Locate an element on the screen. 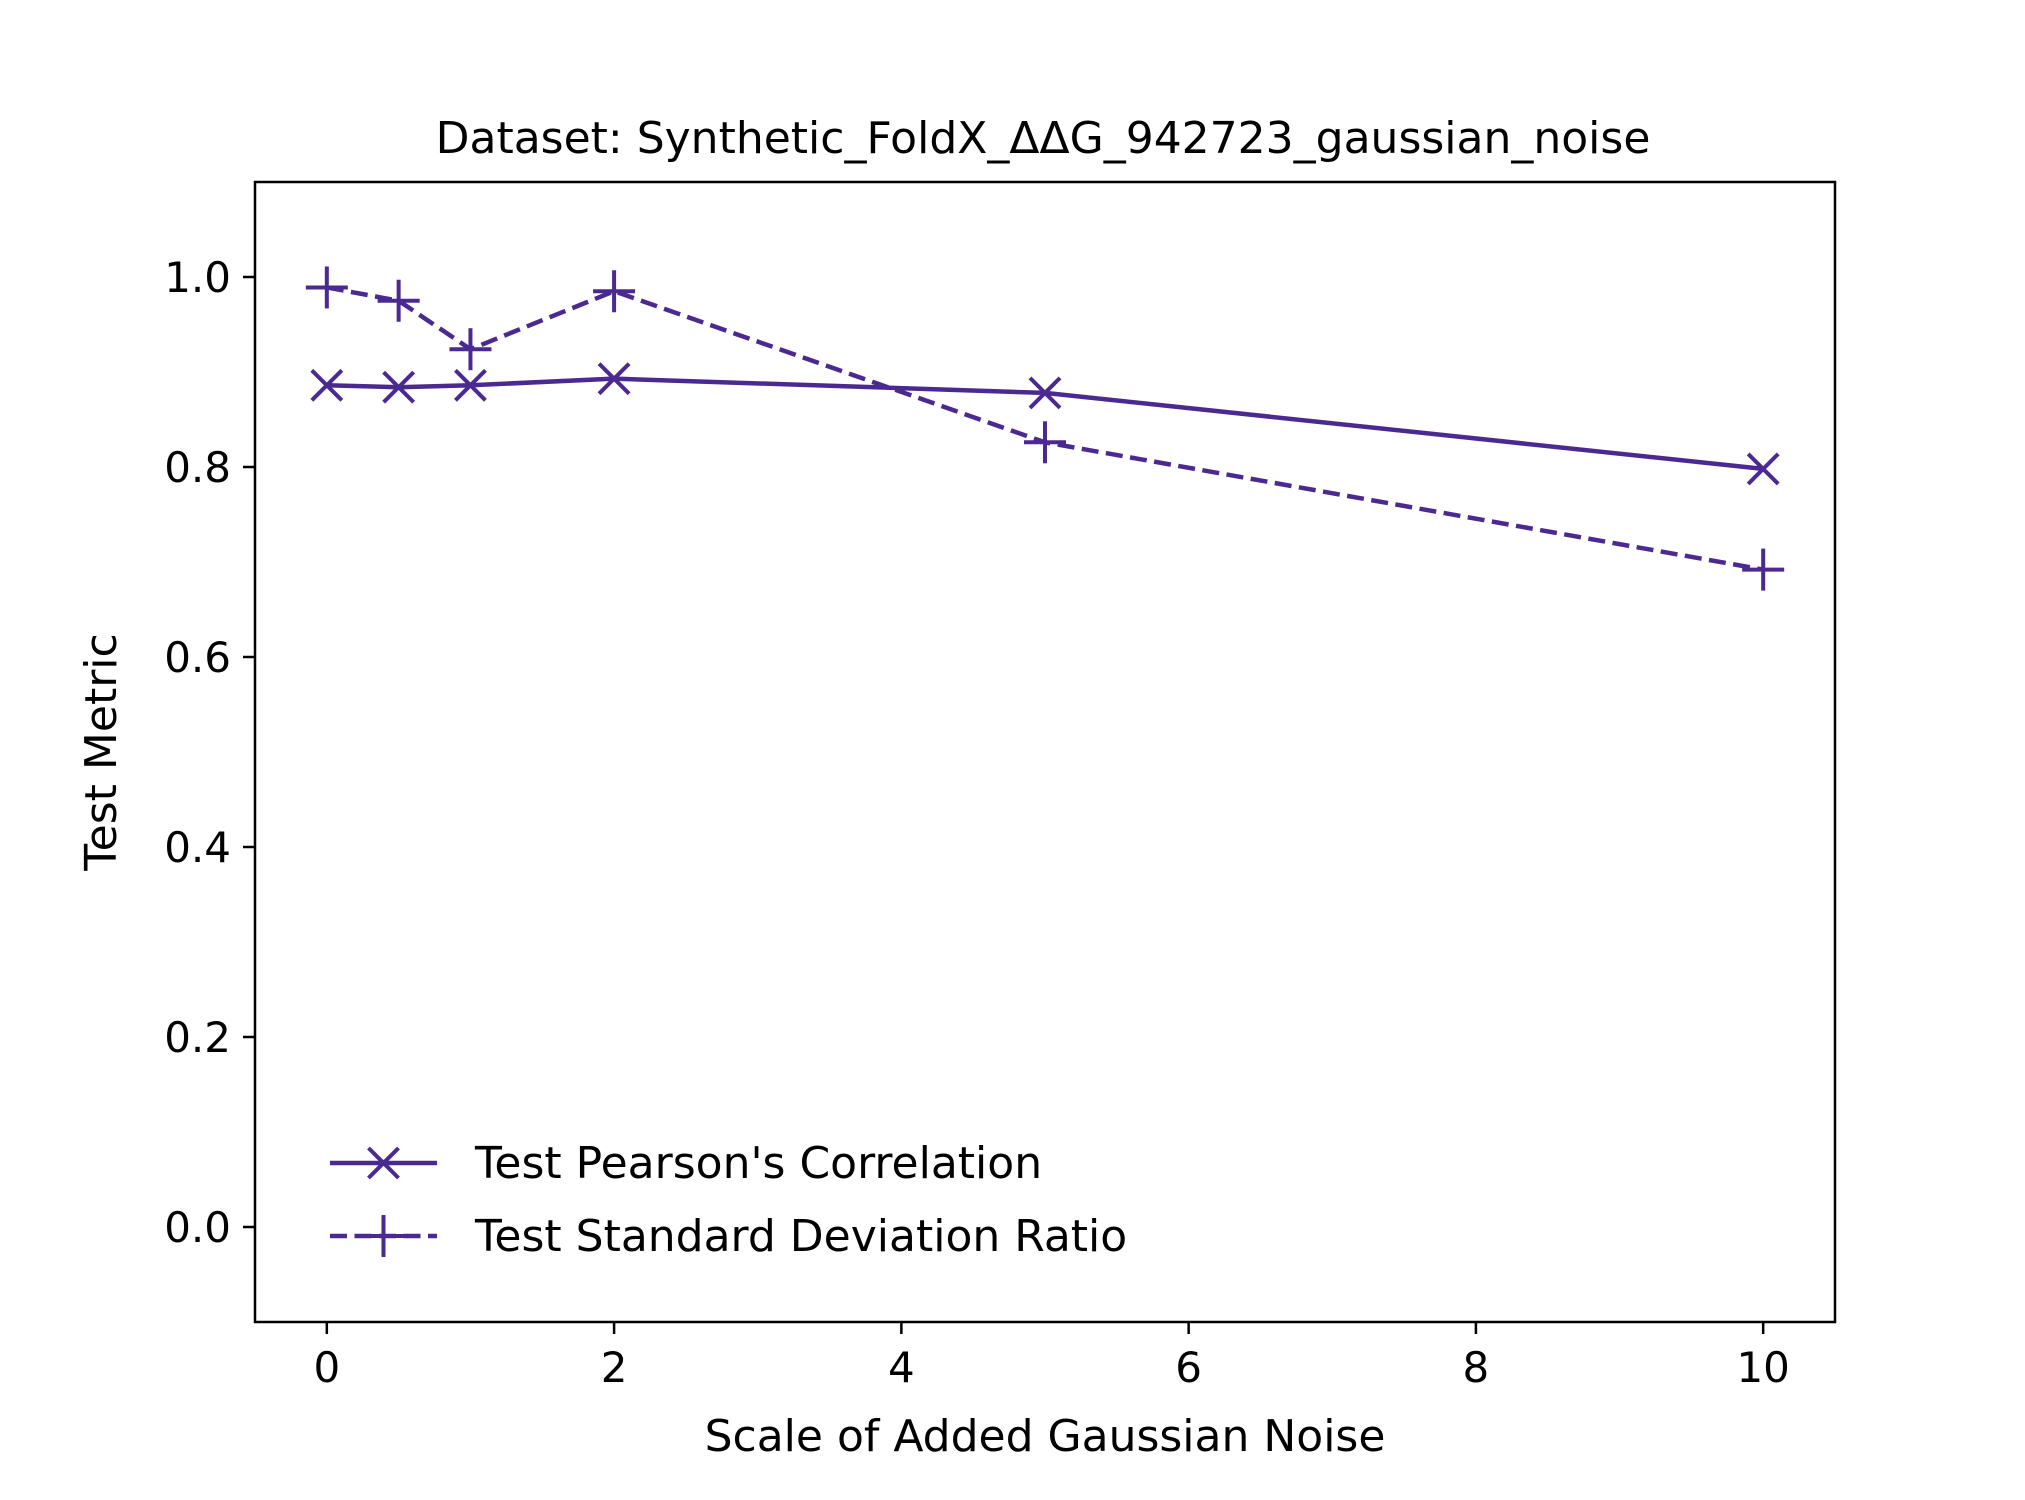 The image size is (2025, 1500). x-tick-label: 8 is located at coordinates (1476, 1367).